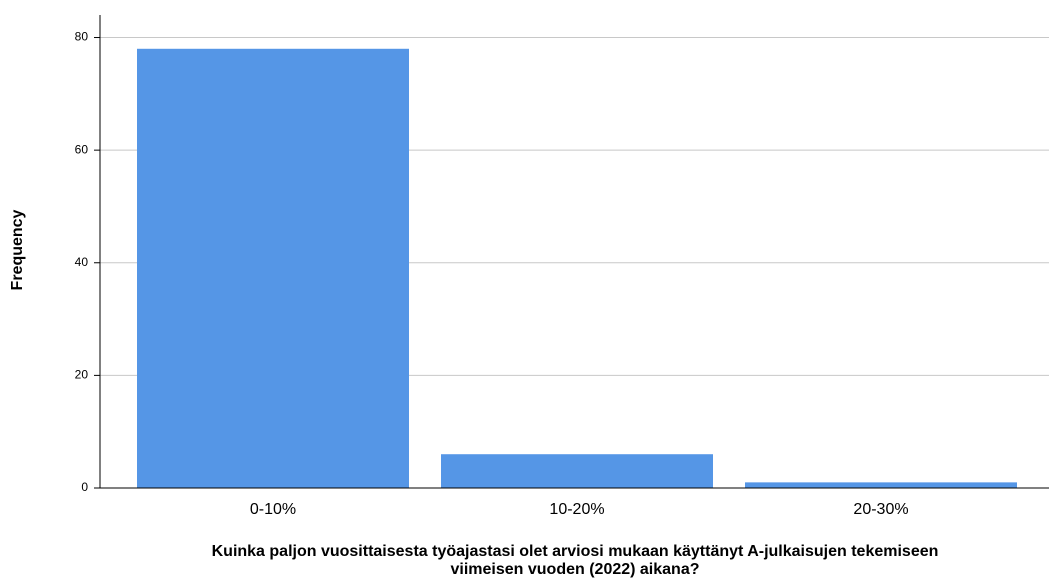  What do you see at coordinates (273, 509) in the screenshot?
I see `x-tick-label: 0-10%` at bounding box center [273, 509].